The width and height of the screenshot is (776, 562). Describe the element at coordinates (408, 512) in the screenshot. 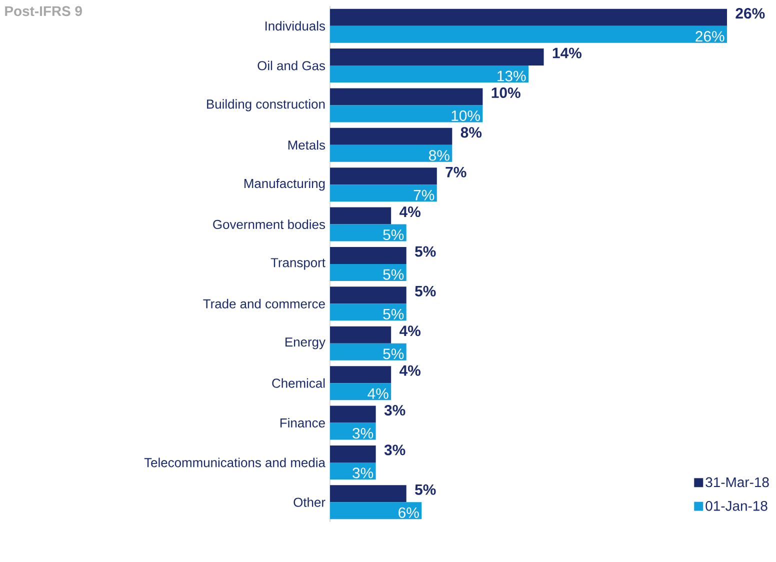

I see `data-label: 6%` at that location.